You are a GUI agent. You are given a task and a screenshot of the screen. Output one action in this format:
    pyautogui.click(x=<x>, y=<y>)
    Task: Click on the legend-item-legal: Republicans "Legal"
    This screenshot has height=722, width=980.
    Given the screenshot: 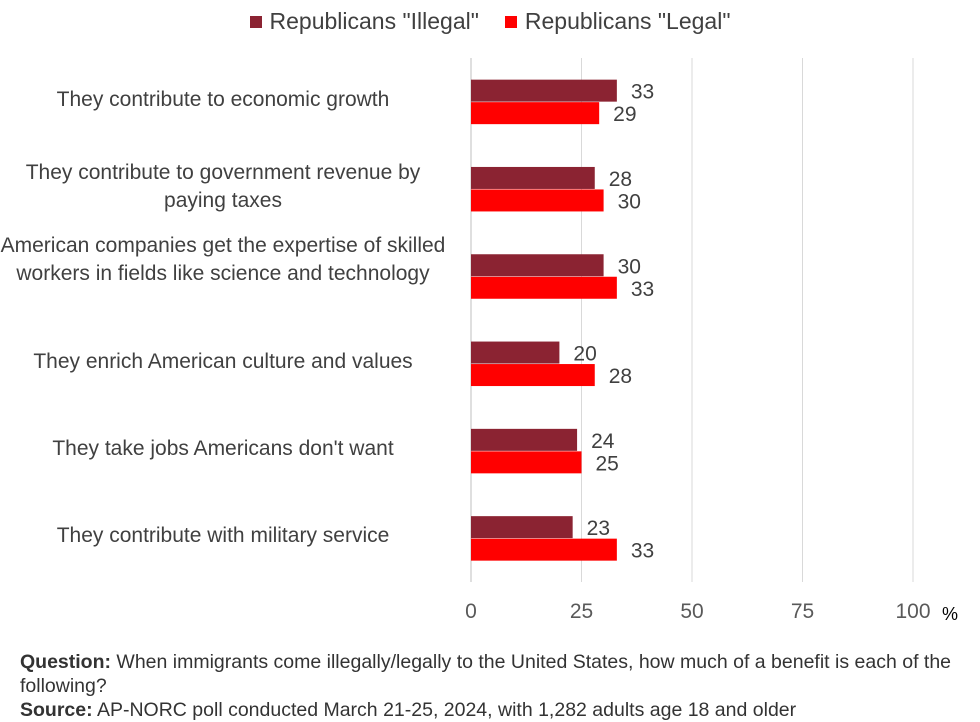 What is the action you would take?
    pyautogui.click(x=617, y=21)
    